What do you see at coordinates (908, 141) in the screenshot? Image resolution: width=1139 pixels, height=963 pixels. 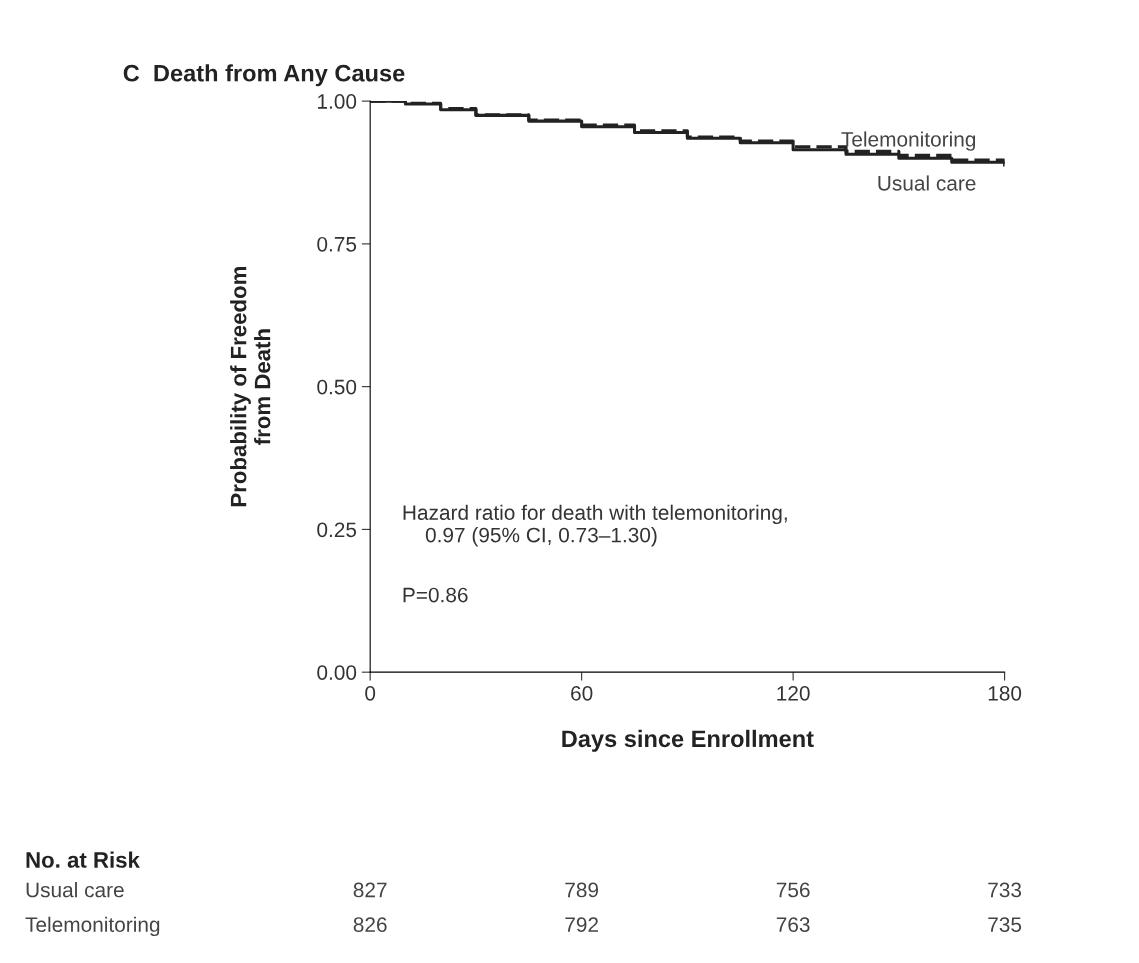 I see `series-label: Telemonitoring` at bounding box center [908, 141].